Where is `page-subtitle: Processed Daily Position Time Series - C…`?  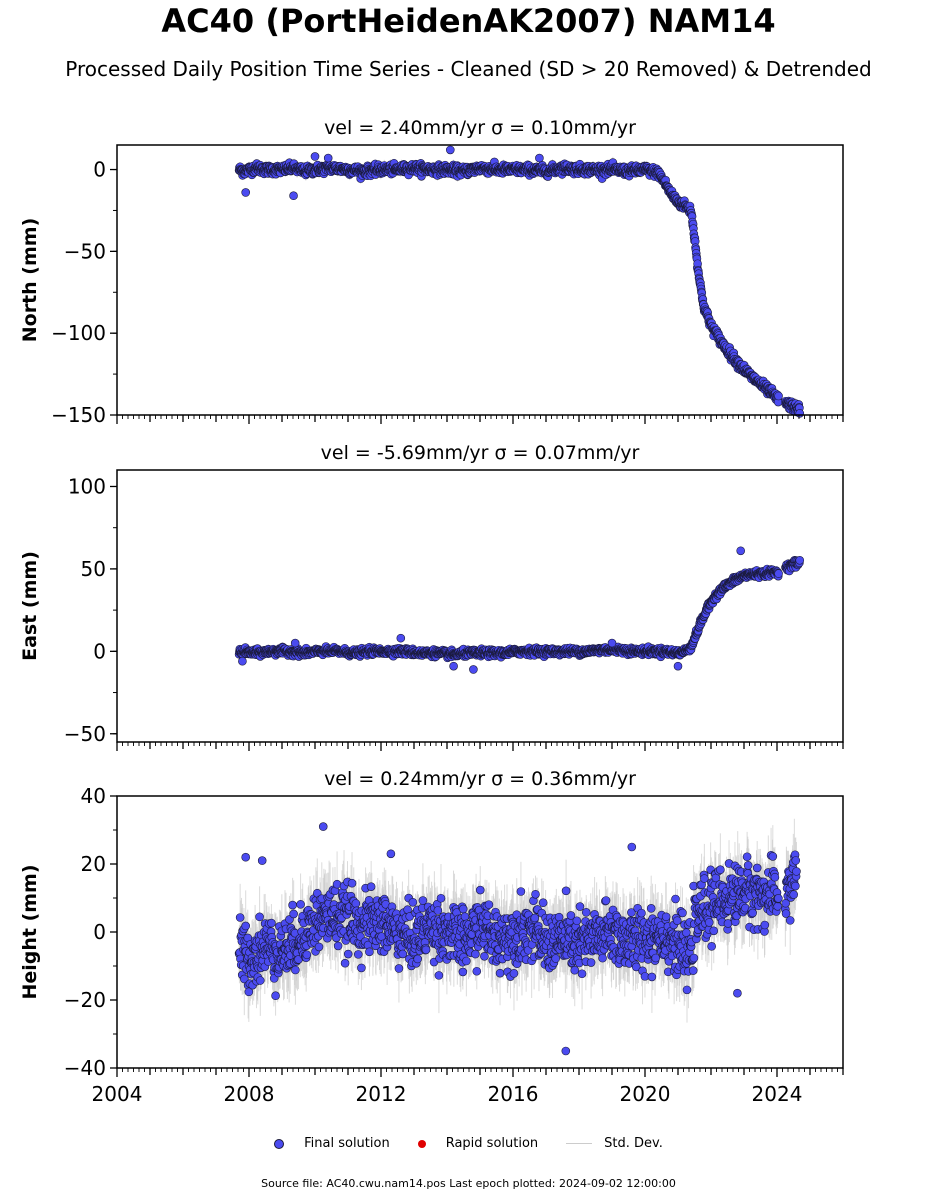
page-subtitle: Processed Daily Position Time Series - C… is located at coordinates (468, 69).